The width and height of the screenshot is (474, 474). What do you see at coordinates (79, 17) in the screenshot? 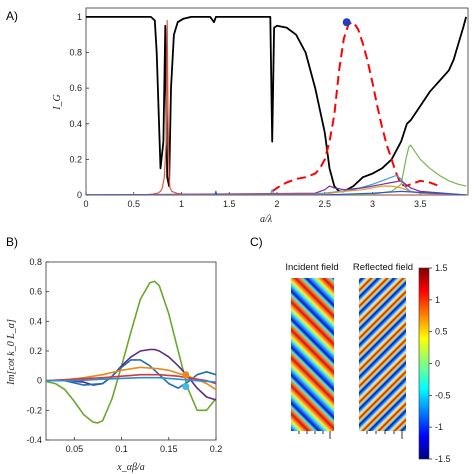
I see `ytick-label: 1` at bounding box center [79, 17].